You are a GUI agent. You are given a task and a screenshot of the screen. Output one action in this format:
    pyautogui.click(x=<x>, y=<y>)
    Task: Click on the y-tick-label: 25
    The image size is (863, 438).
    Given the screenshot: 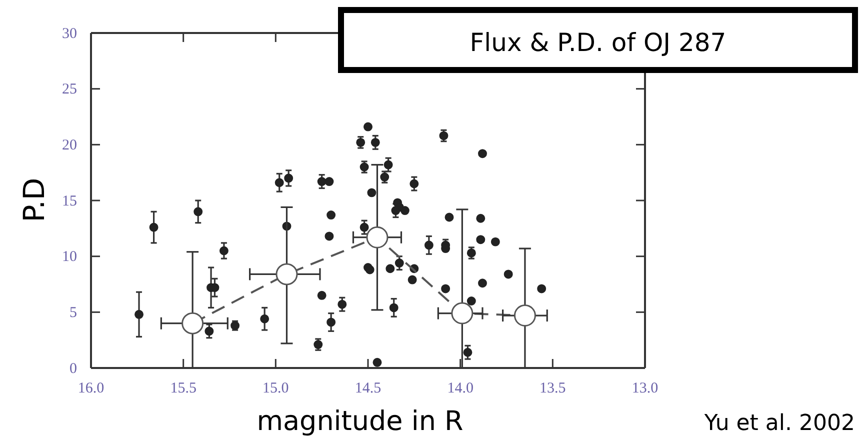 What is the action you would take?
    pyautogui.click(x=69, y=90)
    